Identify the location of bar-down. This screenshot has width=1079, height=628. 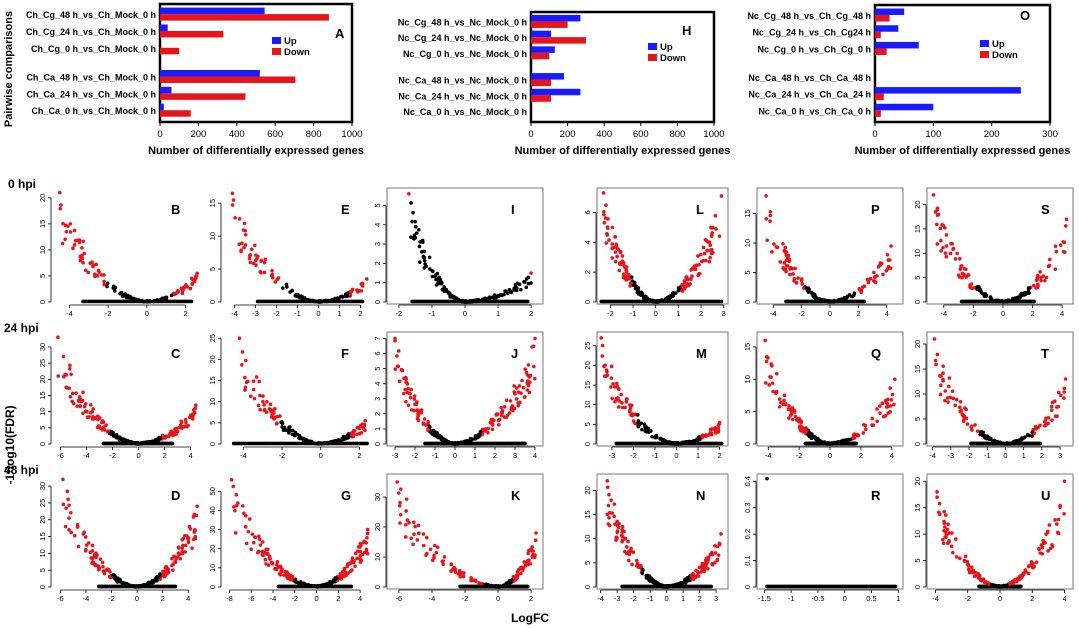
(541, 83).